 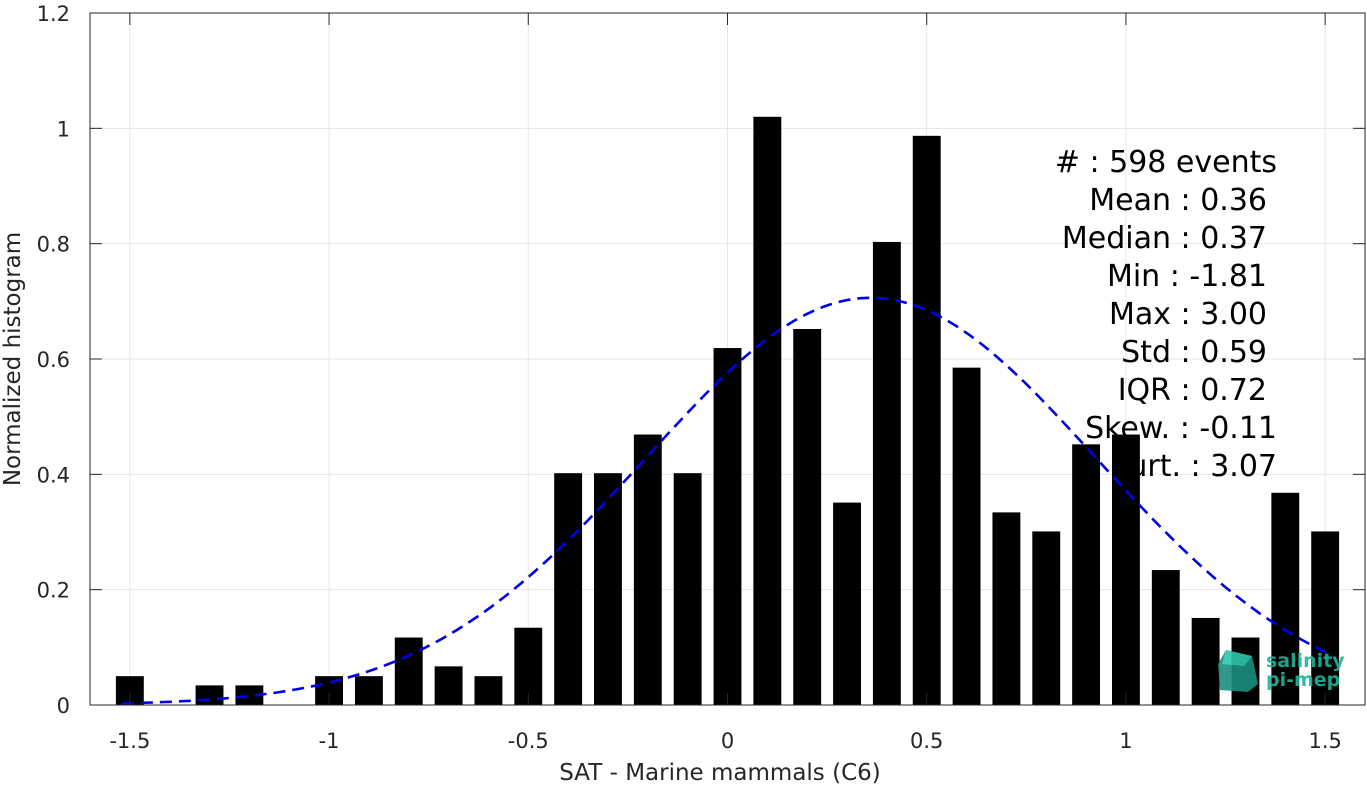 What do you see at coordinates (1305, 661) in the screenshot?
I see `logo-line1: salinity` at bounding box center [1305, 661].